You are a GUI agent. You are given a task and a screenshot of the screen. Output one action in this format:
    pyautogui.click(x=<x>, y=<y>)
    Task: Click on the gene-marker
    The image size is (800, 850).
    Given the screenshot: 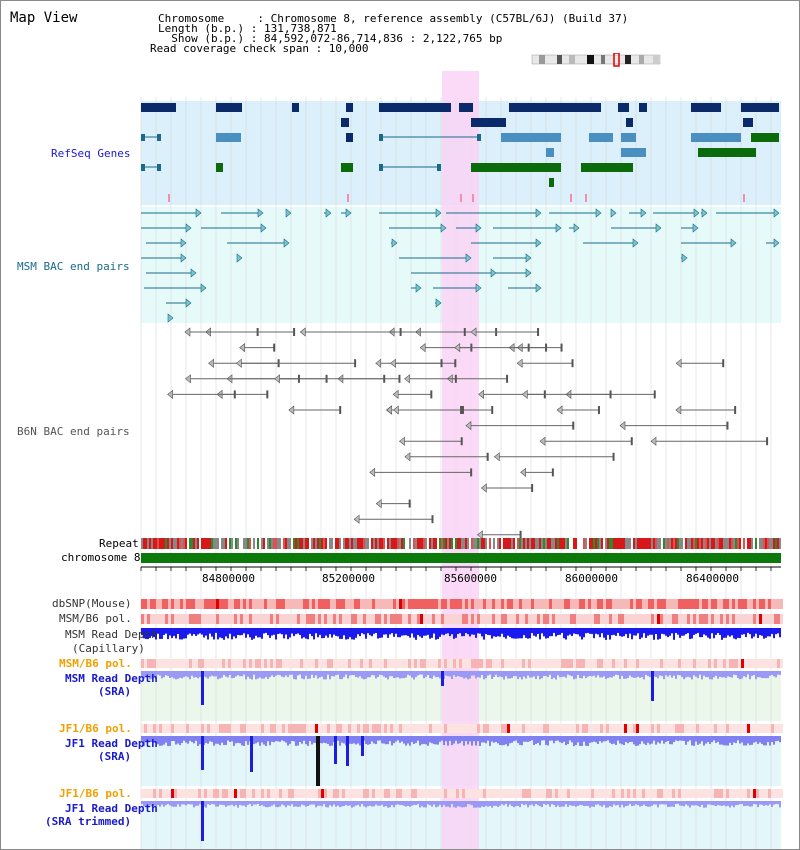 What is the action you would take?
    pyautogui.click(x=348, y=198)
    